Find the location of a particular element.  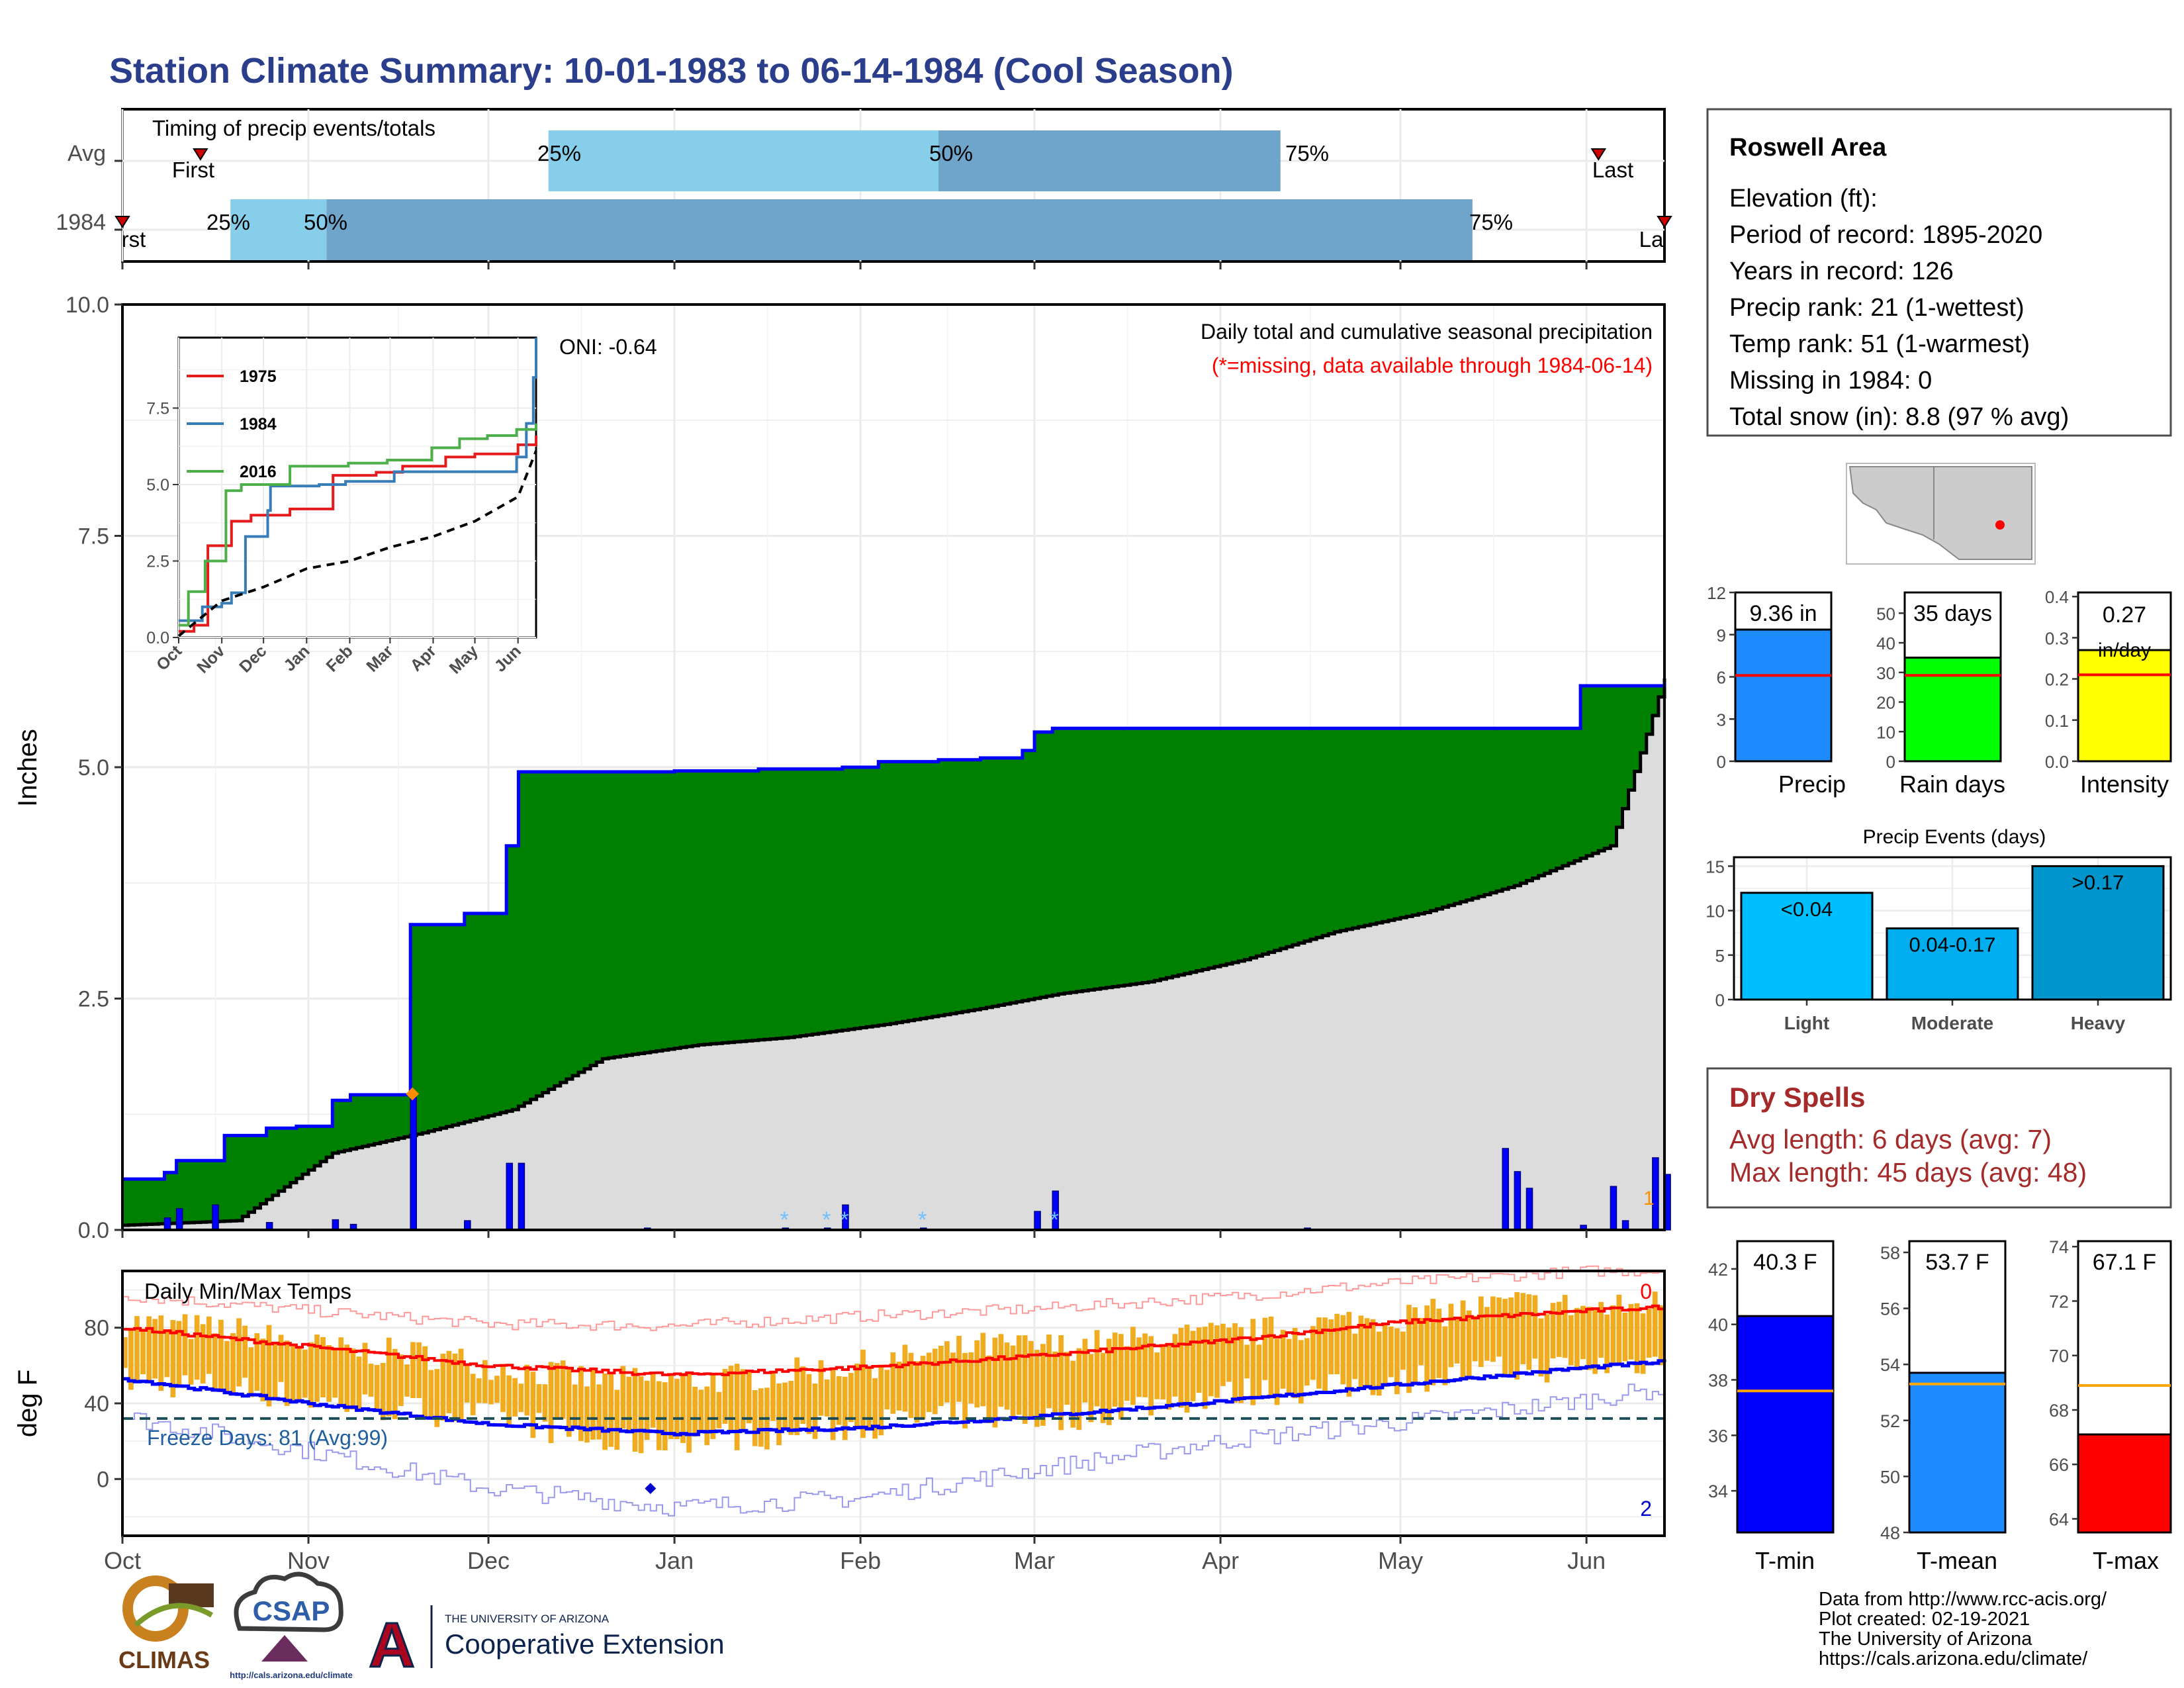

average-min-line is located at coordinates (894, 1397).